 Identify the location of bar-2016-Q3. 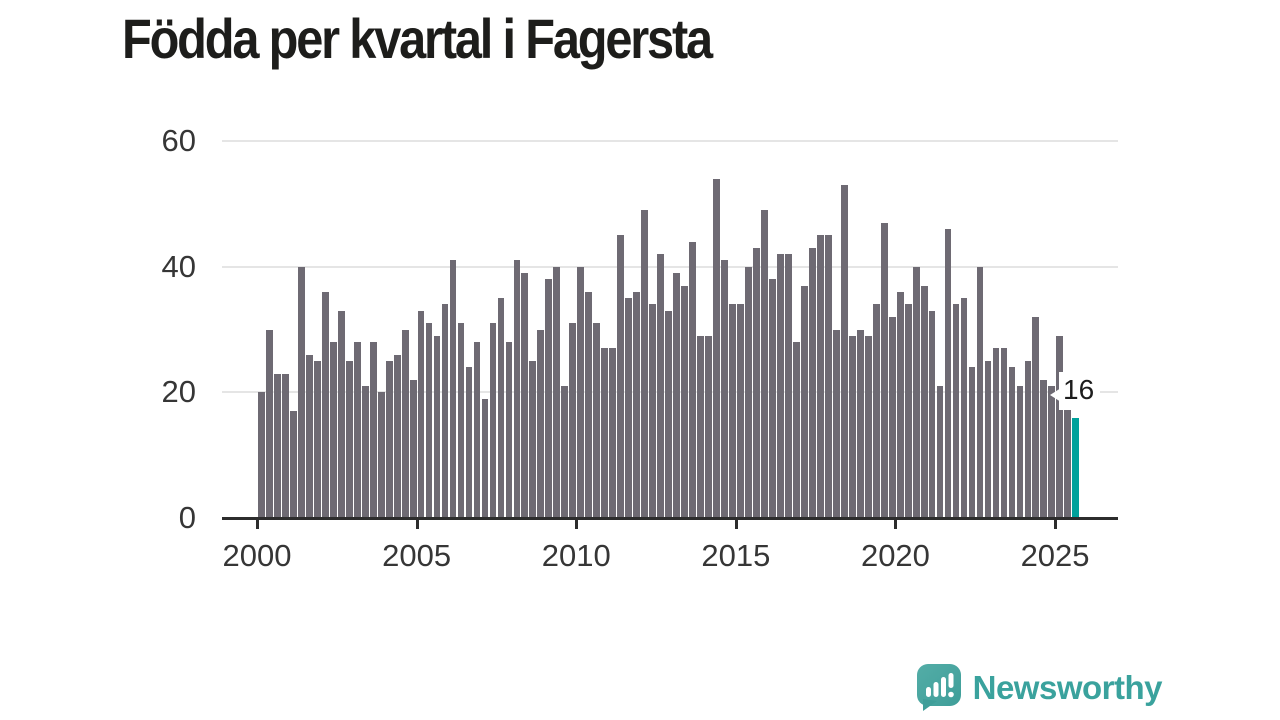
(788, 386).